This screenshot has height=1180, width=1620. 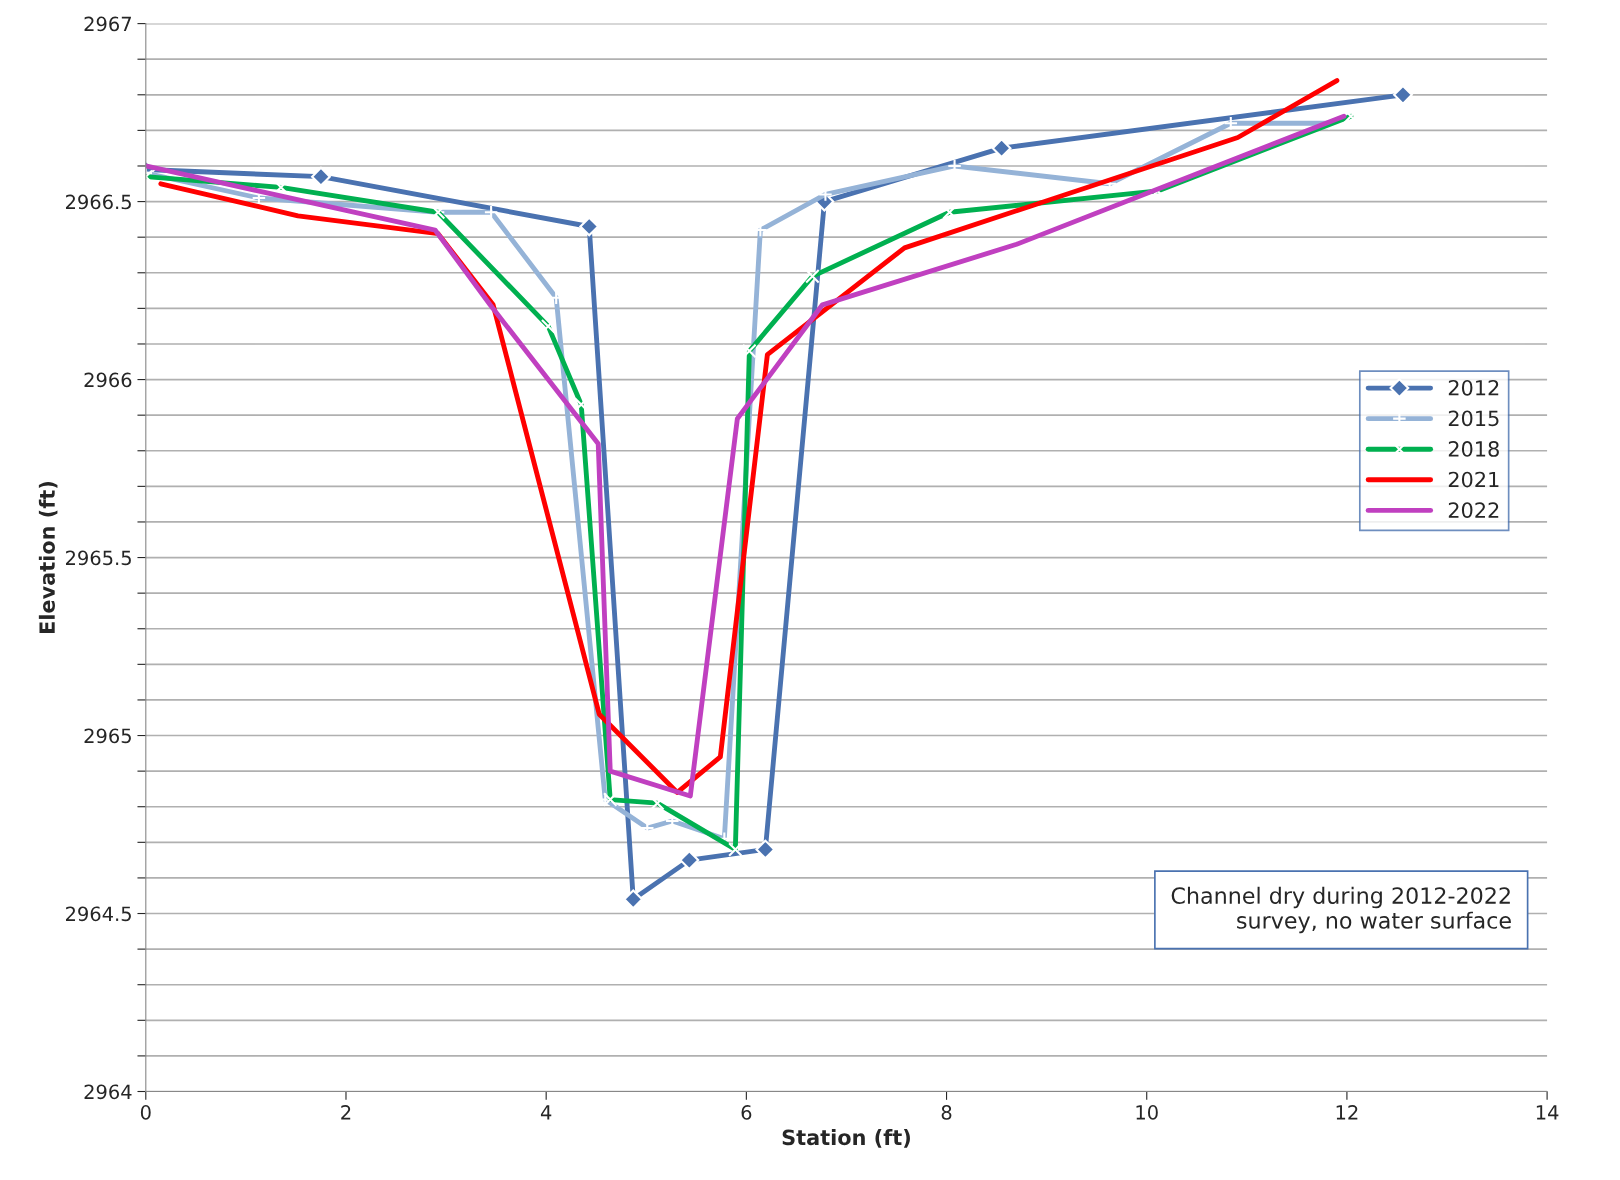 I want to click on x-tick-label: 12, so click(x=1347, y=1112).